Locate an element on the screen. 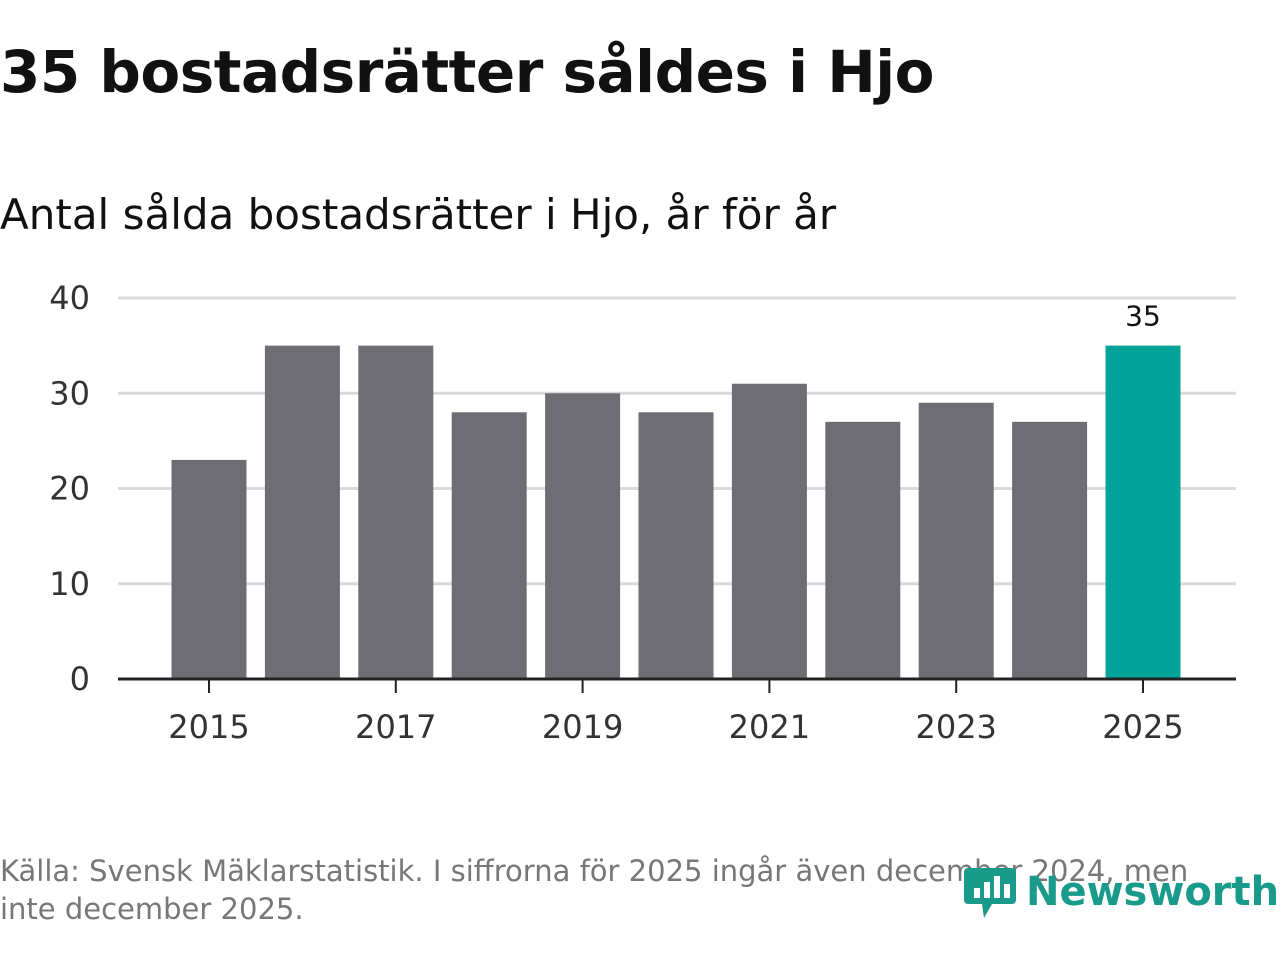 The width and height of the screenshot is (1280, 960). data-label: 35 is located at coordinates (1143, 316).